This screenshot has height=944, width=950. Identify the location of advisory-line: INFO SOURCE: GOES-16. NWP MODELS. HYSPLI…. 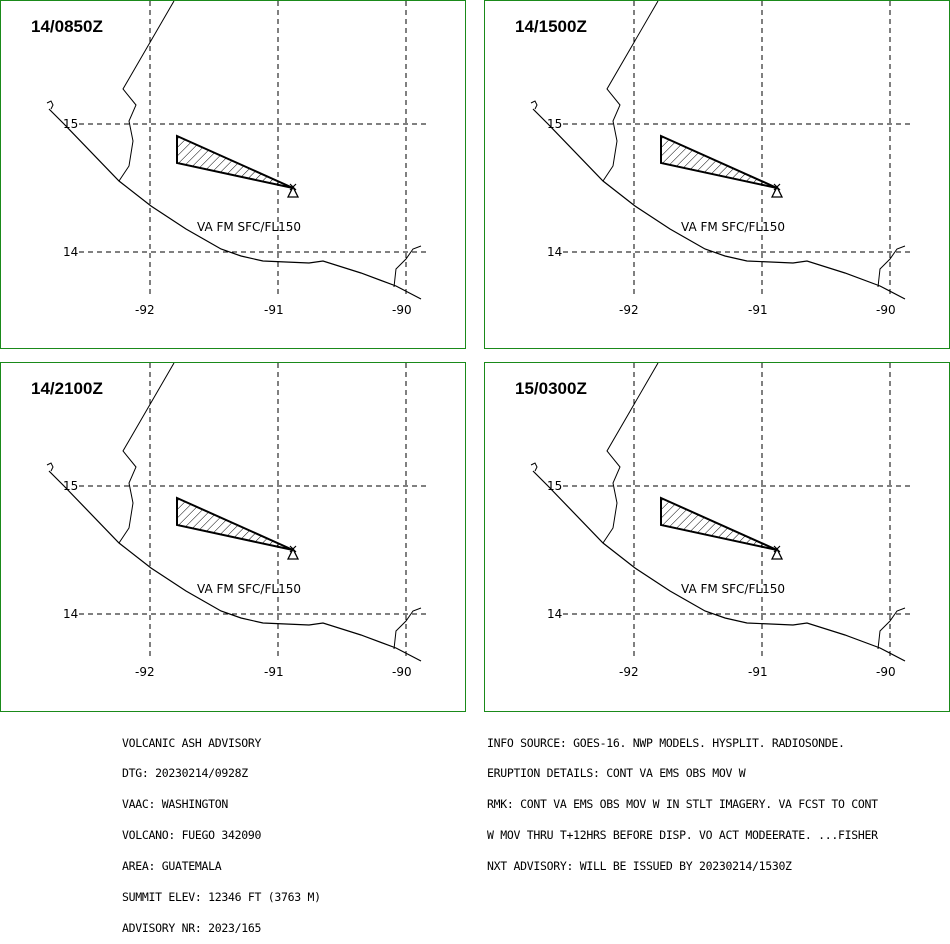
(666, 742).